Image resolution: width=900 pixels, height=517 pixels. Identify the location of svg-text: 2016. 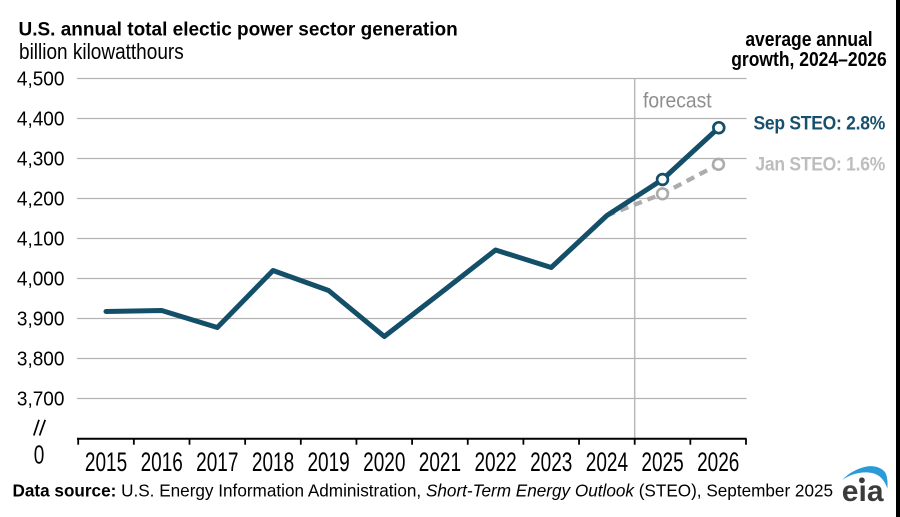
(162, 462).